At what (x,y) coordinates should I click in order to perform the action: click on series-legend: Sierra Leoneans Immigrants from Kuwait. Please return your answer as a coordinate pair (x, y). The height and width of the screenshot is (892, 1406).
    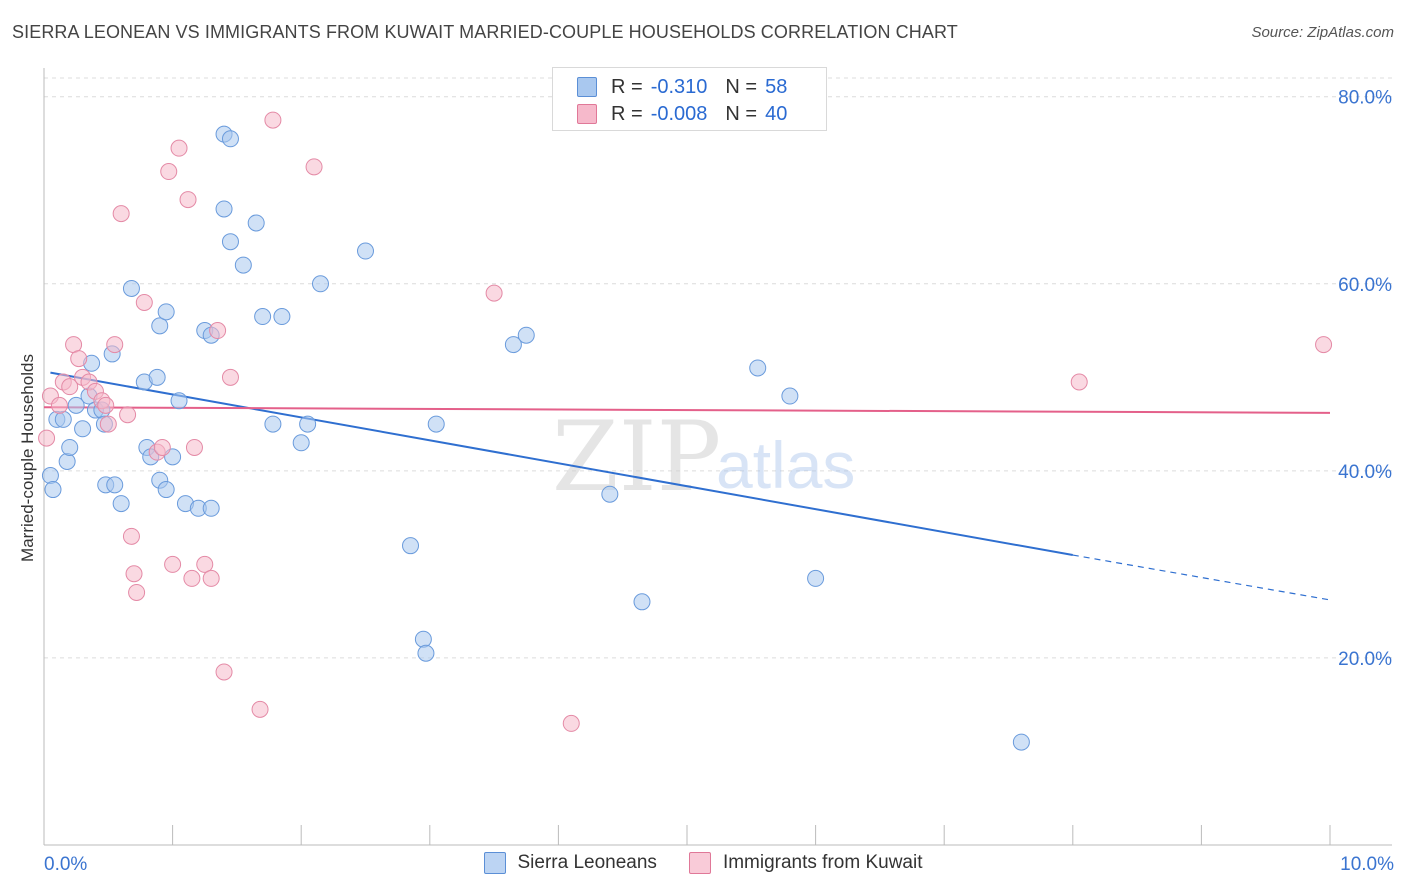
    Looking at the image, I should click on (703, 863).